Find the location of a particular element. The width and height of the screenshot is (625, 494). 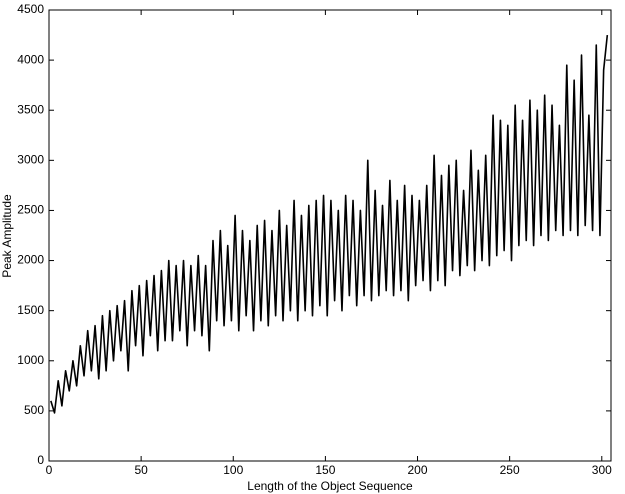

x-tick-label: 250 is located at coordinates (510, 470).